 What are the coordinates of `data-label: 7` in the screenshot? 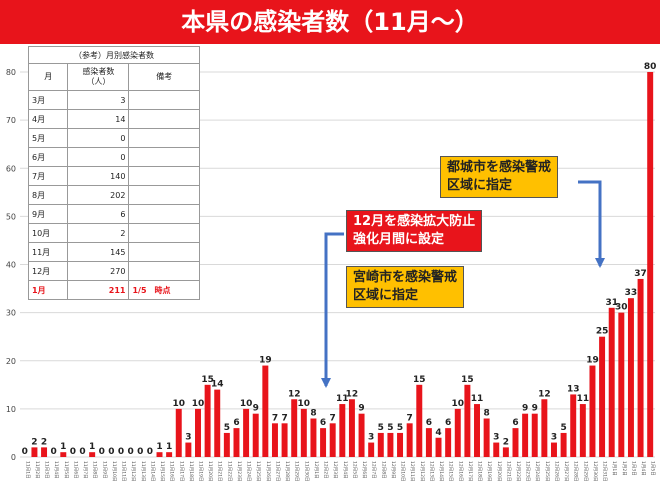 It's located at (275, 418).